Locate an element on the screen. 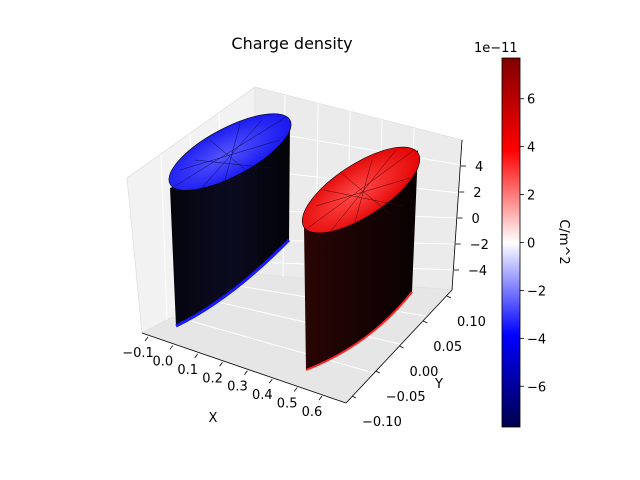  x-tick-label: 0.4 is located at coordinates (262, 395).